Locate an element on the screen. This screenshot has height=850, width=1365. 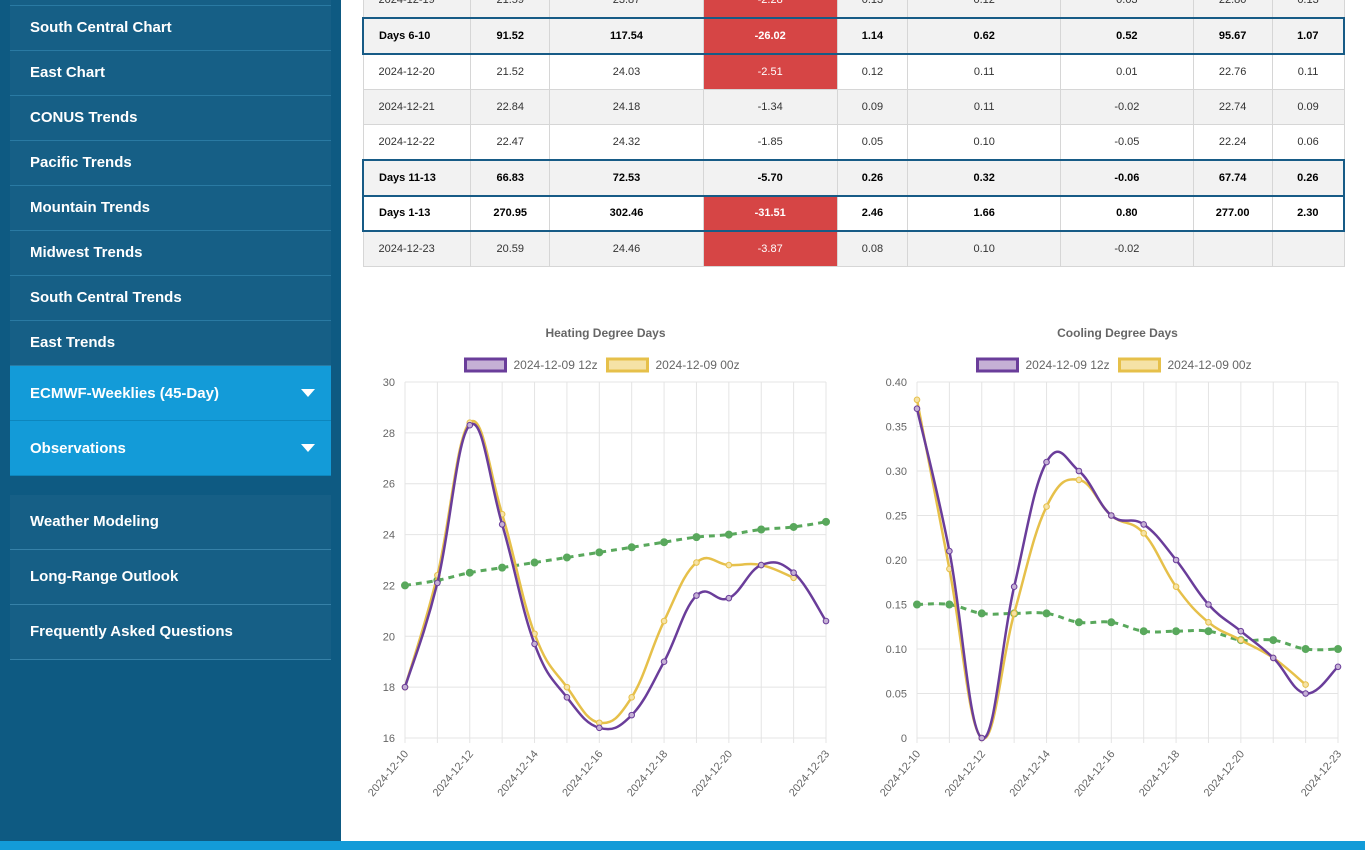
table-cell: 72.53 is located at coordinates (626, 178).